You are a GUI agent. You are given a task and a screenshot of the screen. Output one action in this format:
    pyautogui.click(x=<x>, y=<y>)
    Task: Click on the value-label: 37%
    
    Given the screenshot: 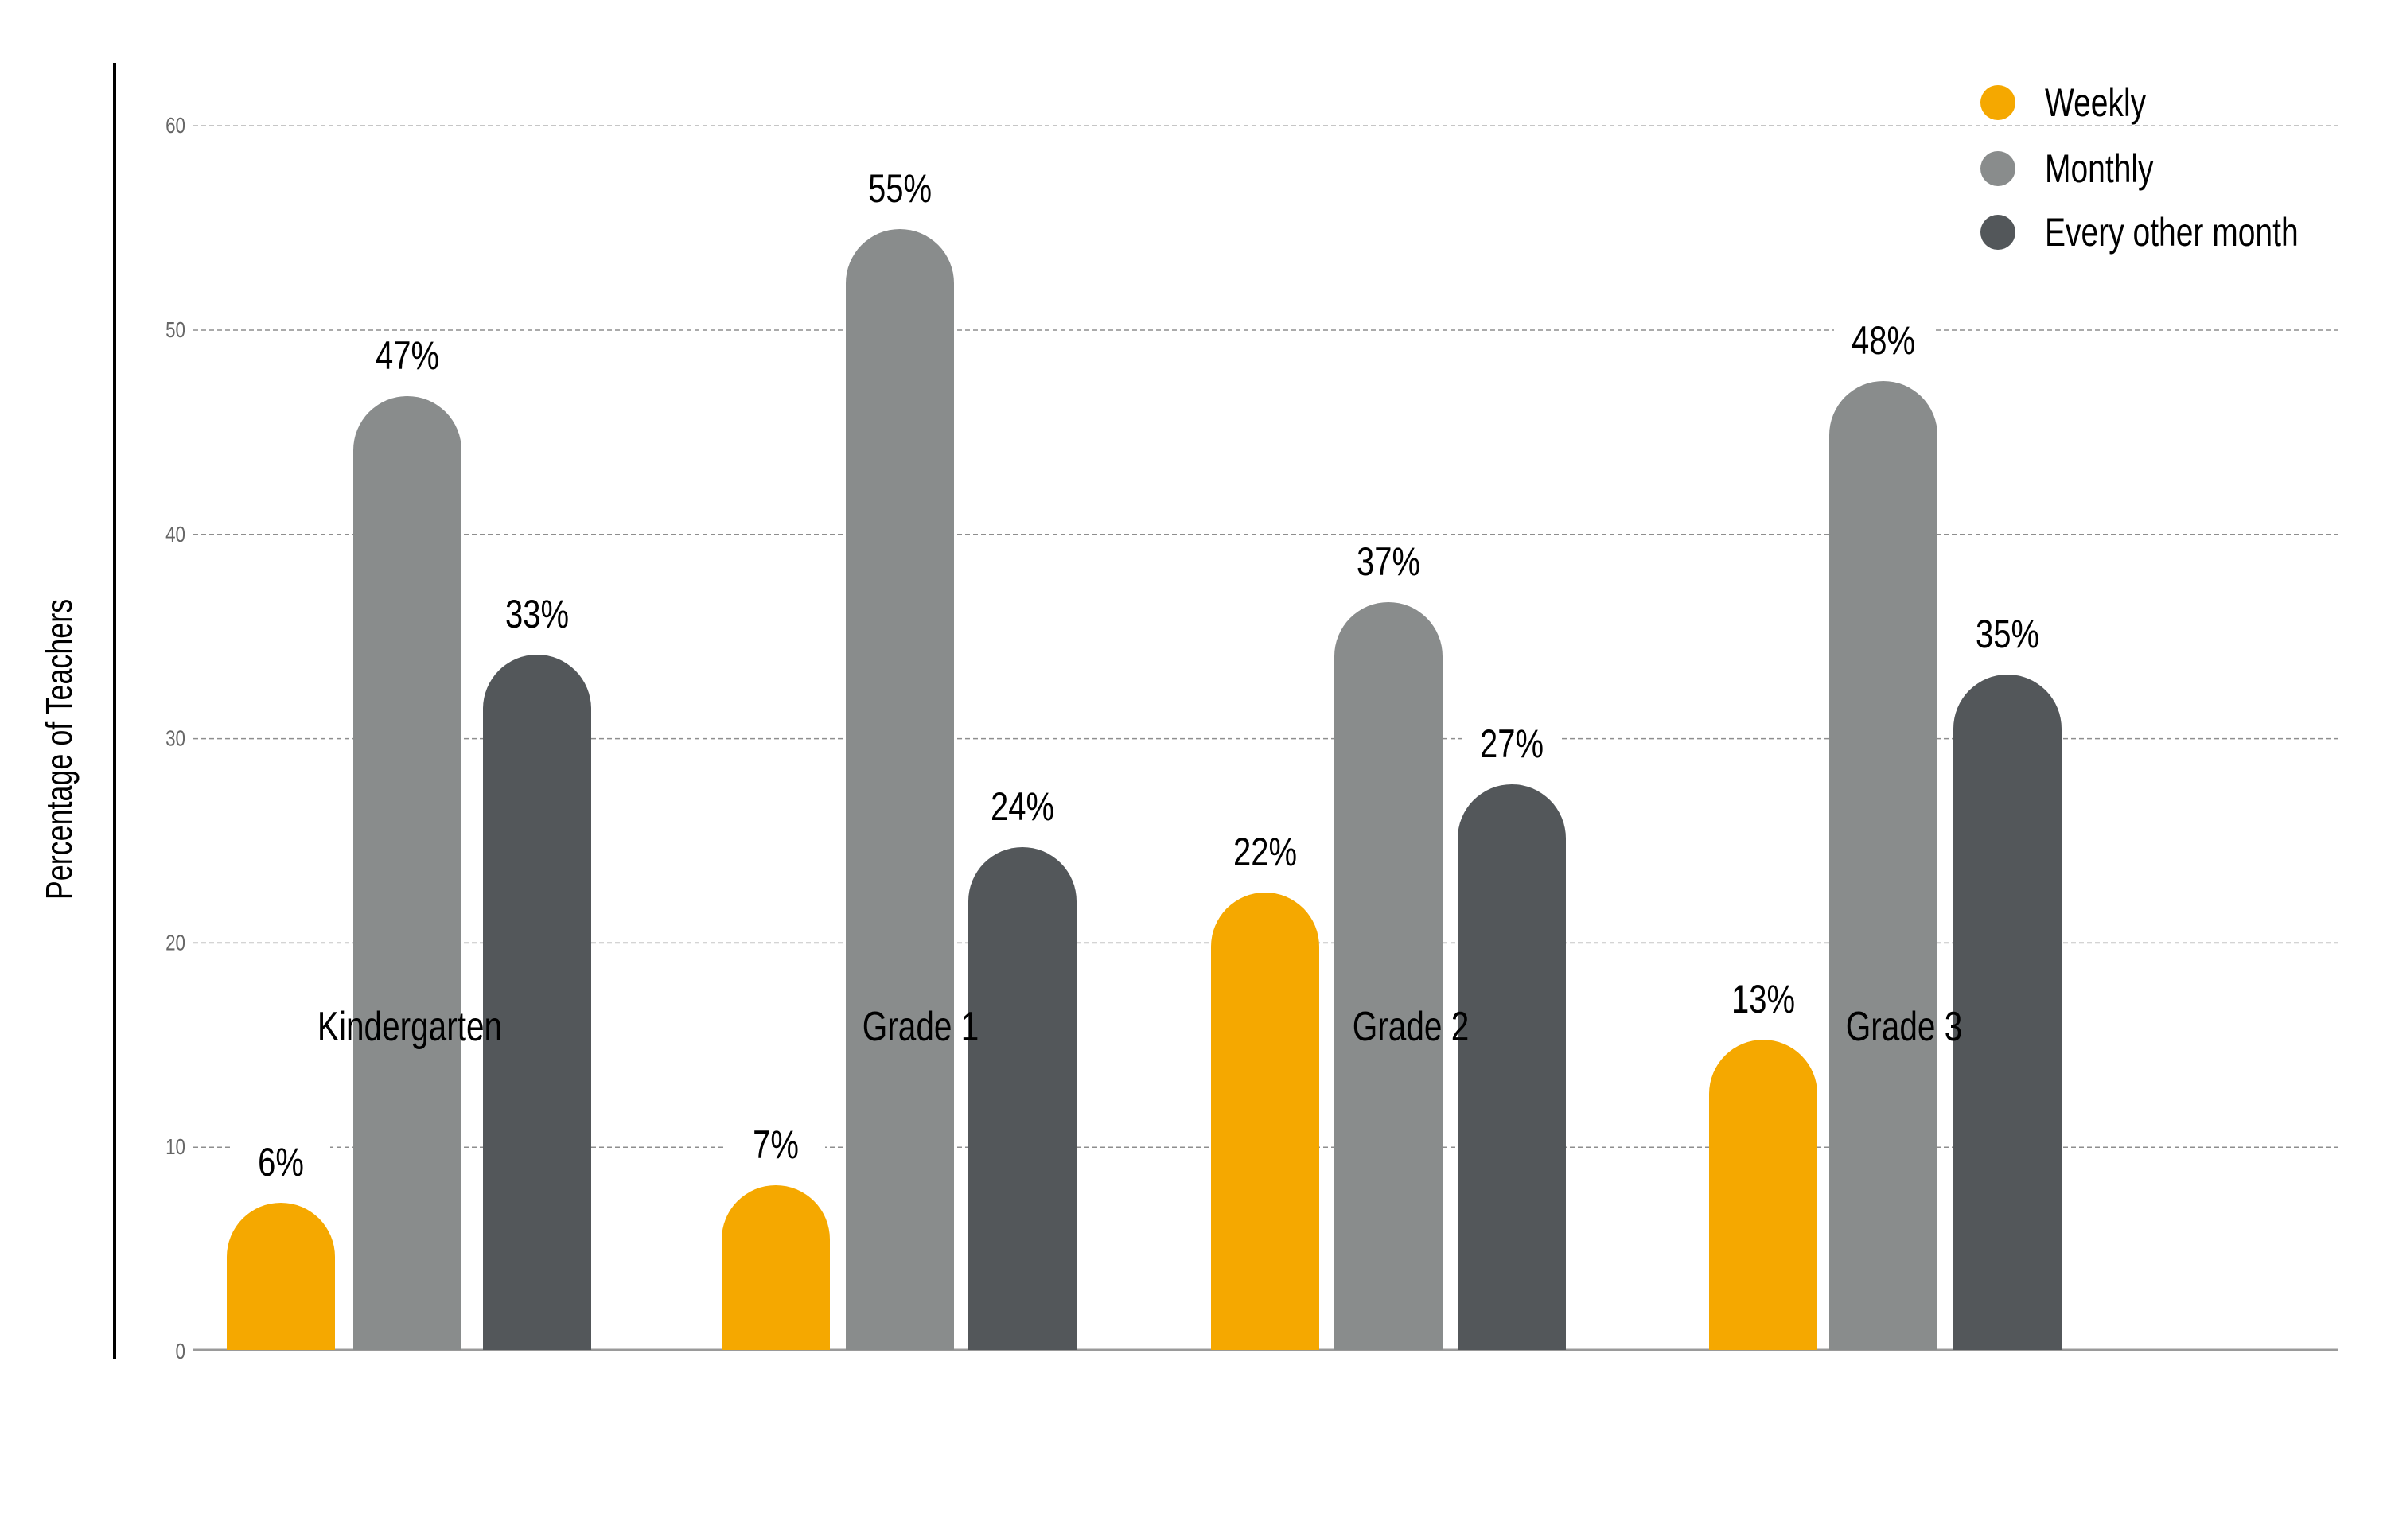 What is the action you would take?
    pyautogui.click(x=1388, y=561)
    